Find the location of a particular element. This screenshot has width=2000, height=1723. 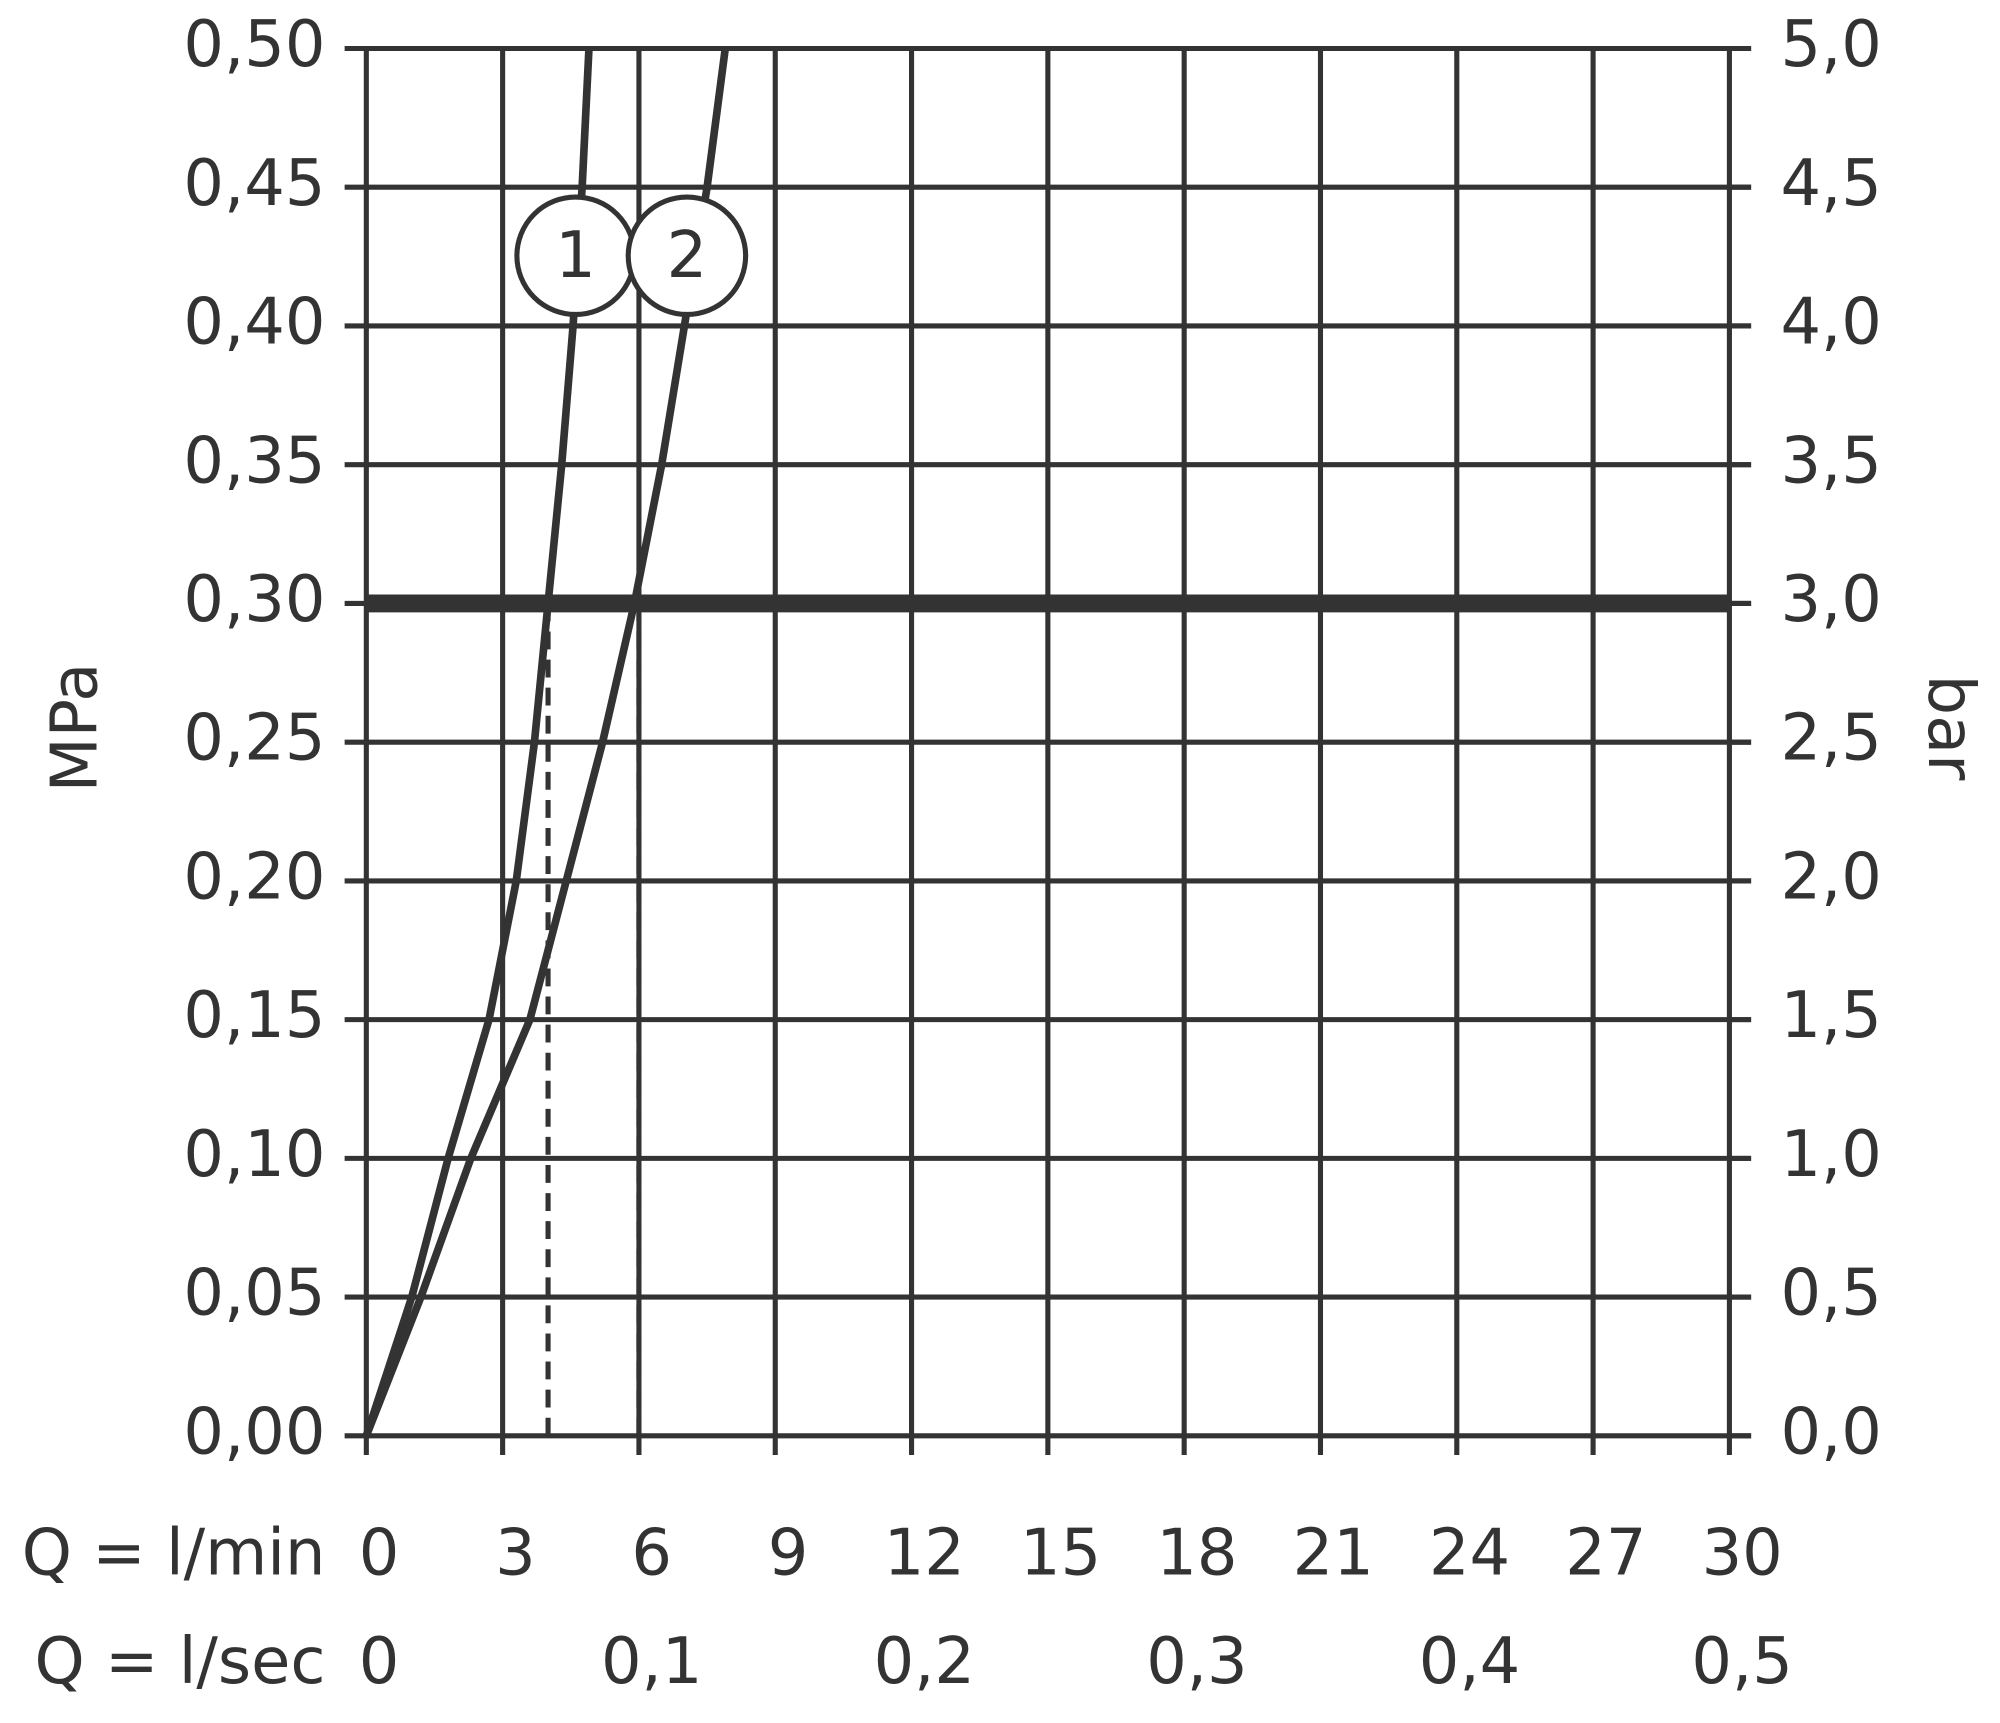

y-tick-label: 0,35 is located at coordinates (254, 461).